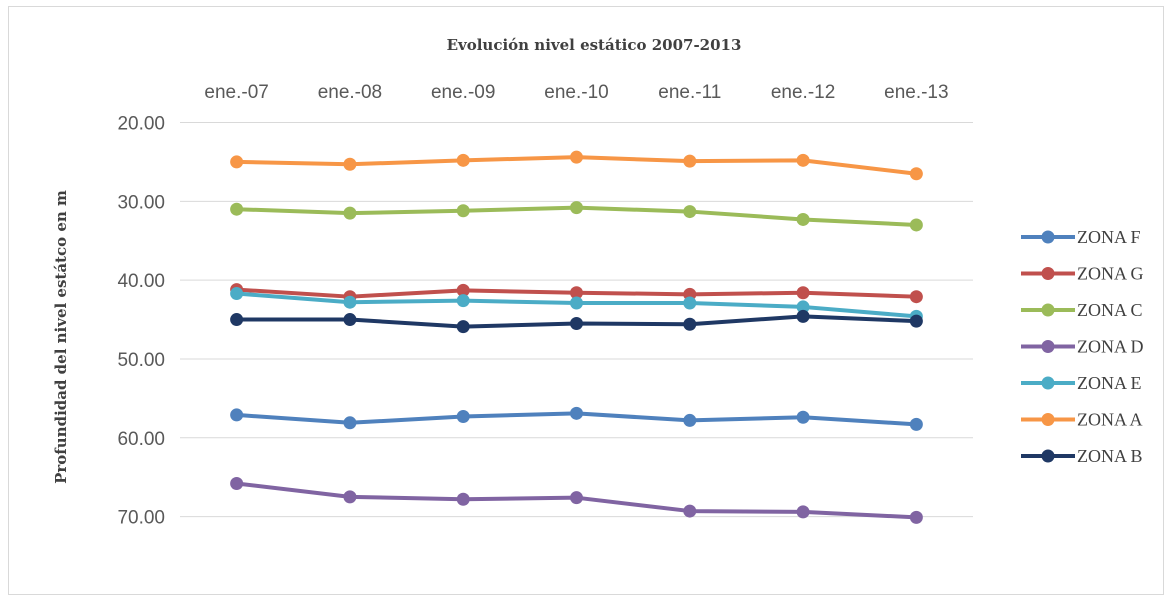  I want to click on legend-label: ZONA C, so click(1110, 310).